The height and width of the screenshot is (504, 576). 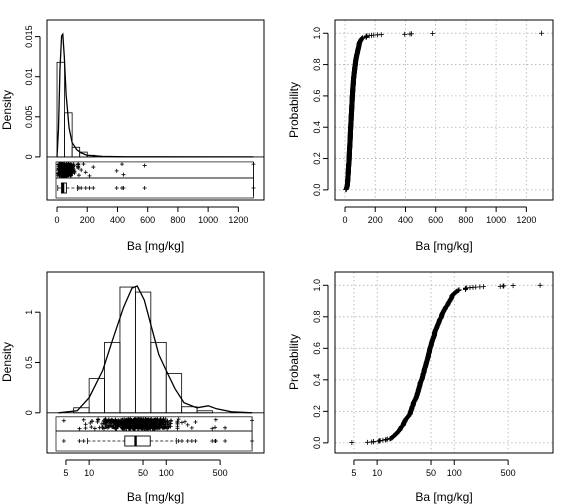 I want to click on histogram-log-marks, so click(x=155, y=368).